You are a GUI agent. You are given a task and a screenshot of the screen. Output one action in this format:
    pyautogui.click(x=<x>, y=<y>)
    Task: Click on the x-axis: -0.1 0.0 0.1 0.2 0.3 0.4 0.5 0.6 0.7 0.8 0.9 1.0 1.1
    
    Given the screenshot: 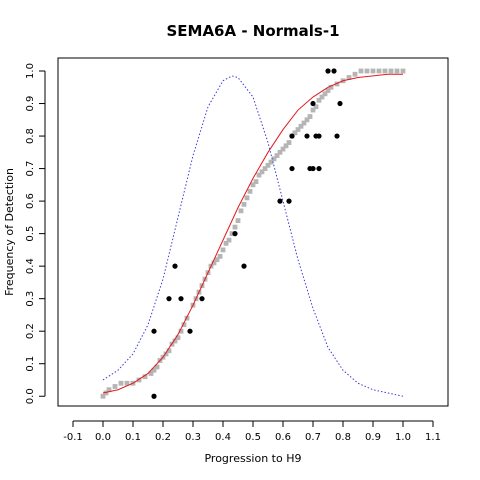 What is the action you would take?
    pyautogui.click(x=252, y=432)
    